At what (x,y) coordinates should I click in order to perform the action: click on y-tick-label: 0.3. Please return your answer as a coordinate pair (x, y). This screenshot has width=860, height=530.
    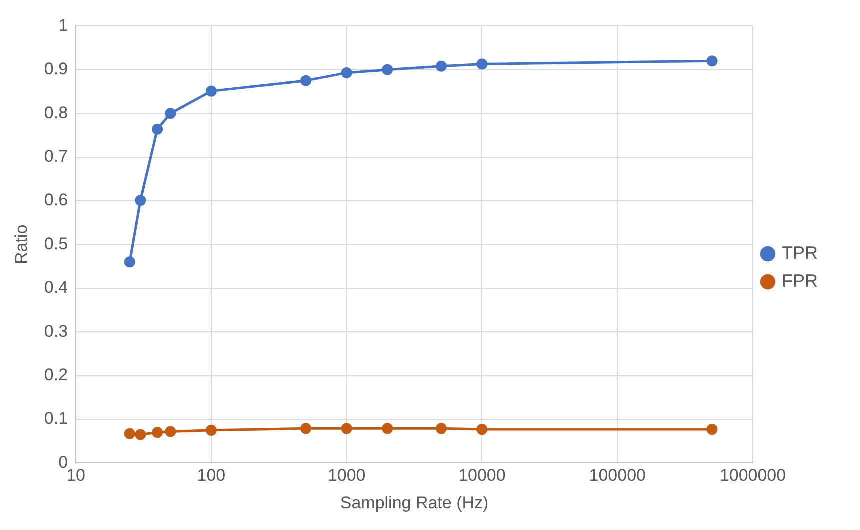
    Looking at the image, I should click on (56, 331).